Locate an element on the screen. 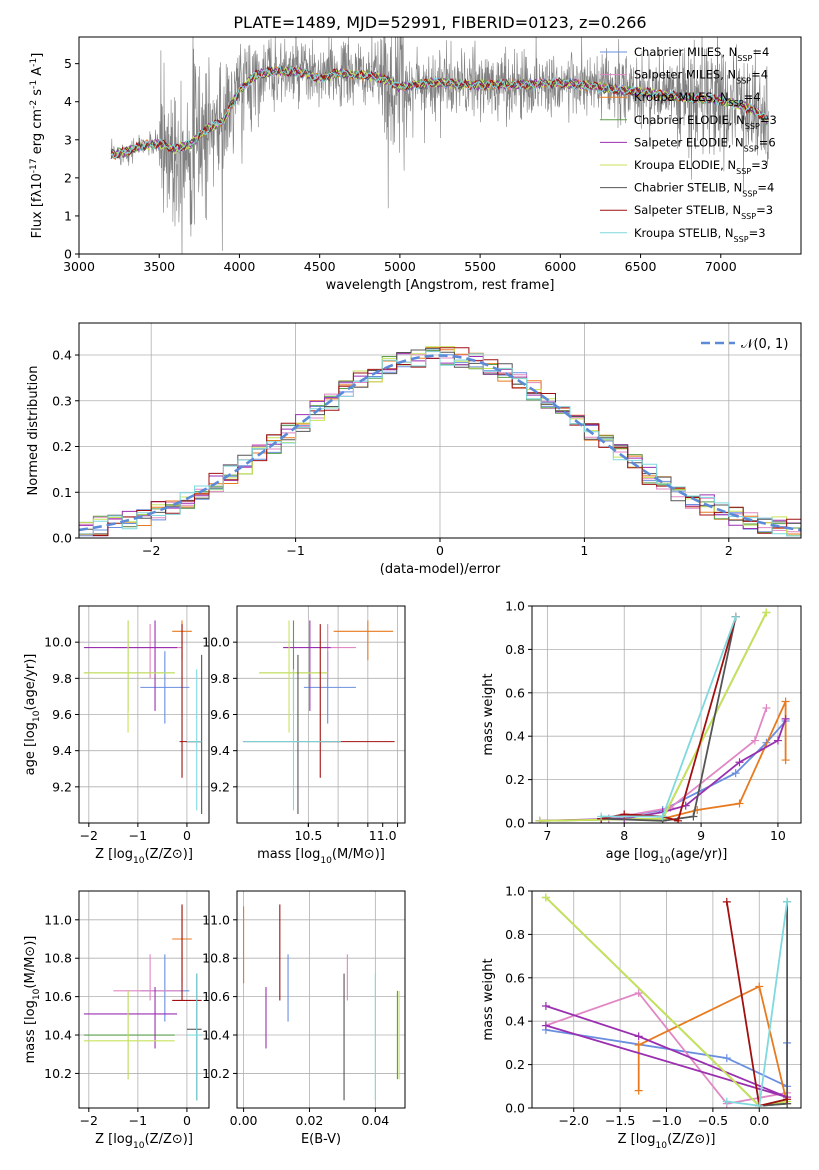  x-tick-label: 10.5 is located at coordinates (308, 835).